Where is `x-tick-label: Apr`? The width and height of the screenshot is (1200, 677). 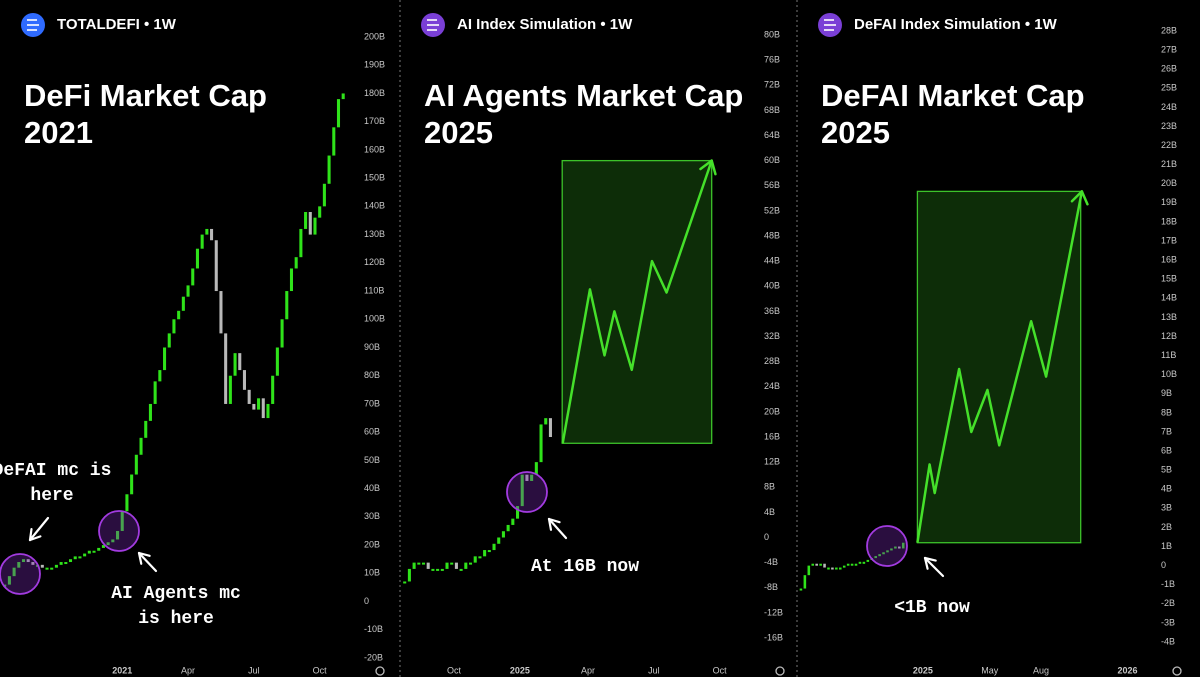 x-tick-label: Apr is located at coordinates (188, 670).